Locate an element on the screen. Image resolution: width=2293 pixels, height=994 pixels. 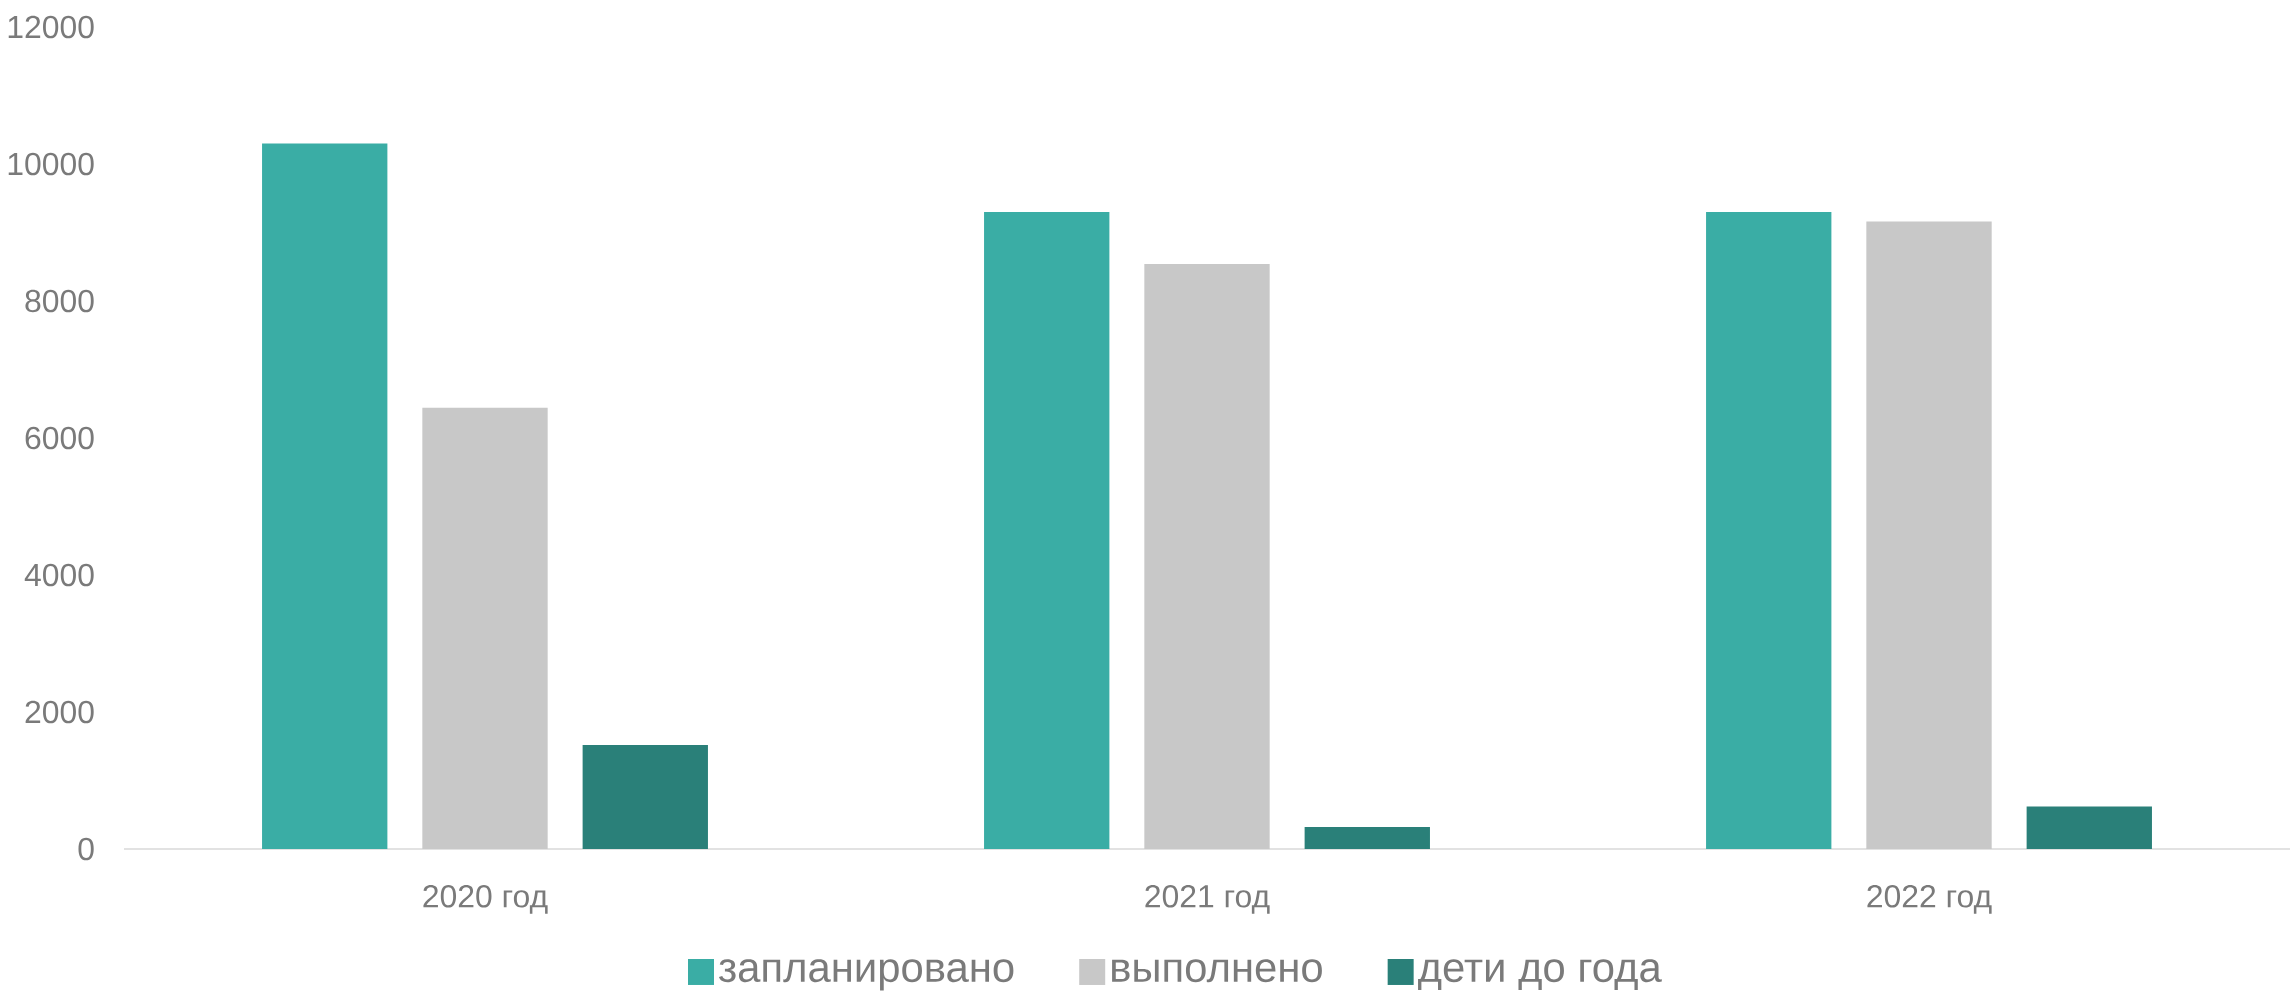
legend-label: дети до года is located at coordinates (1540, 975).